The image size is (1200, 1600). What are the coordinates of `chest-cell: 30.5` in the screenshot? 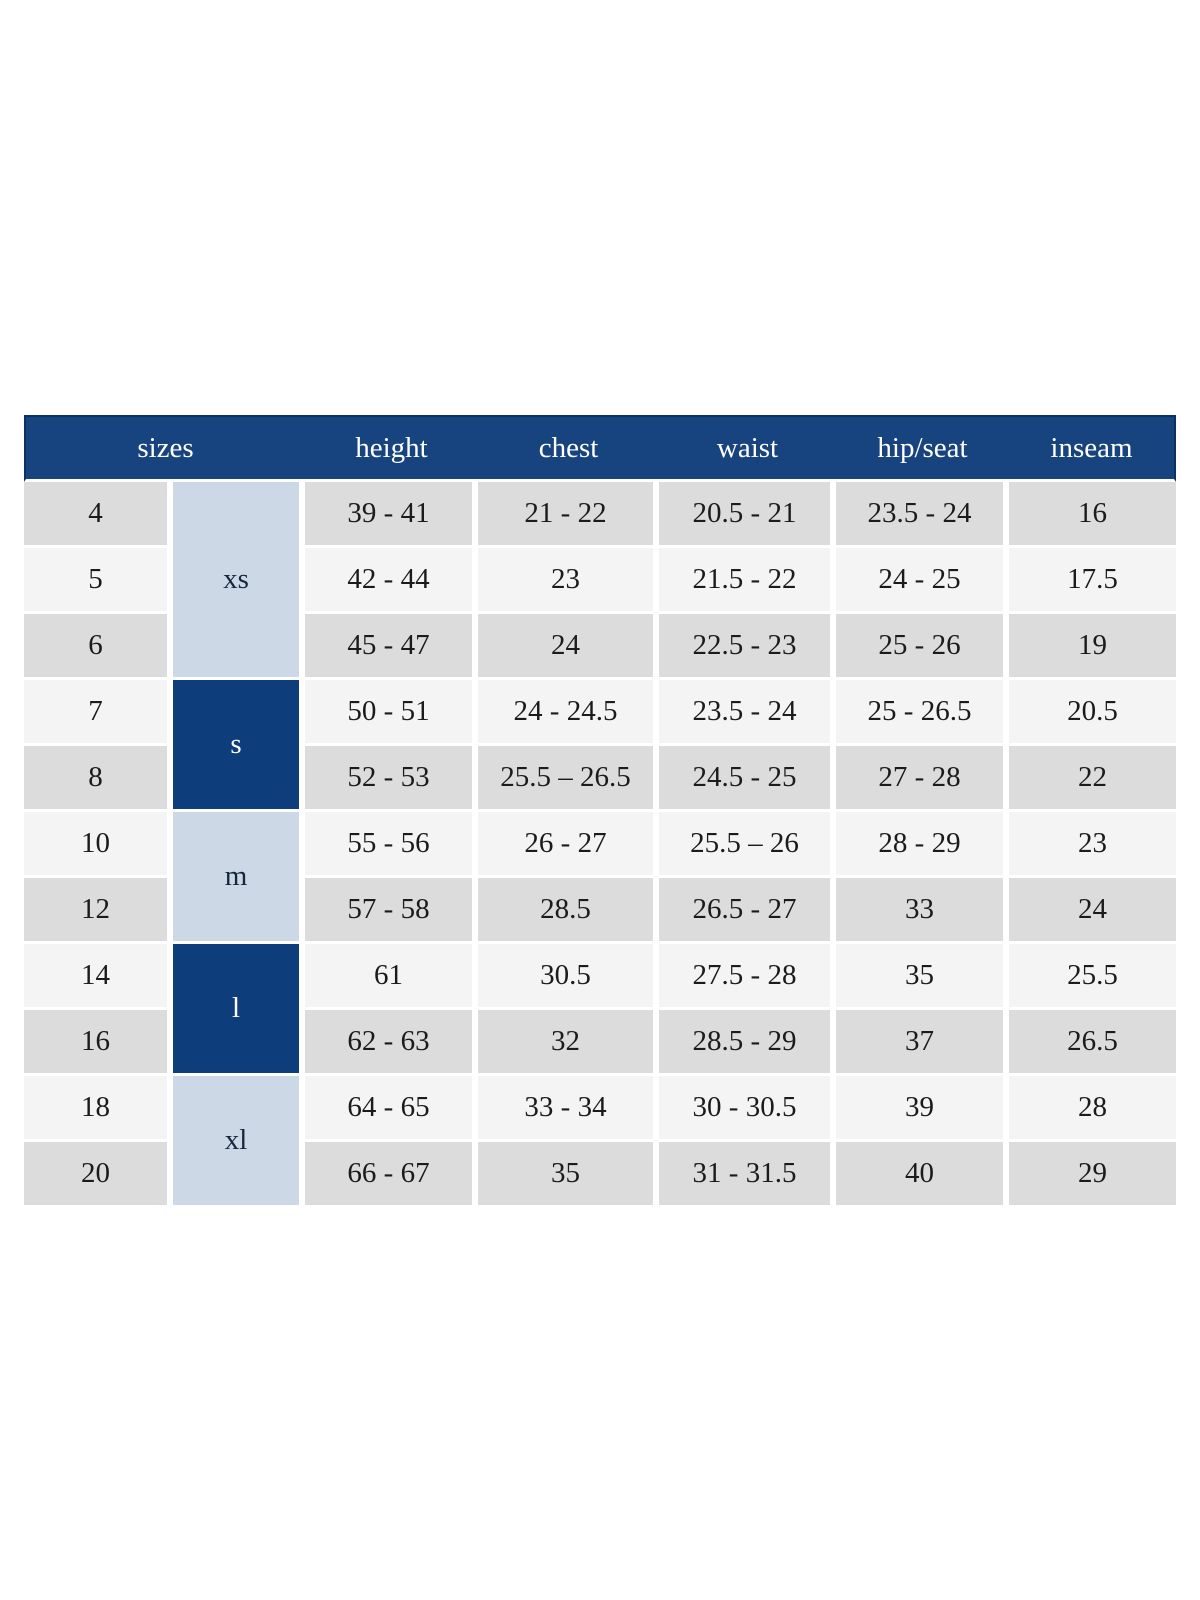 It's located at (568, 977).